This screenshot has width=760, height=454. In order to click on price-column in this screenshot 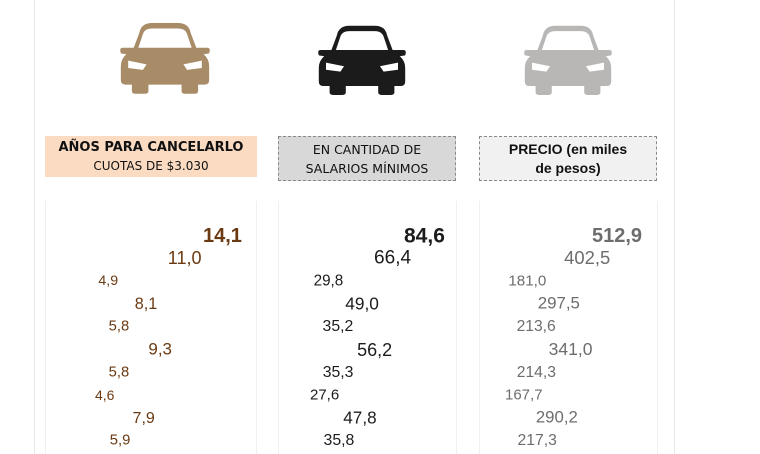, I will do `click(568, 327)`.